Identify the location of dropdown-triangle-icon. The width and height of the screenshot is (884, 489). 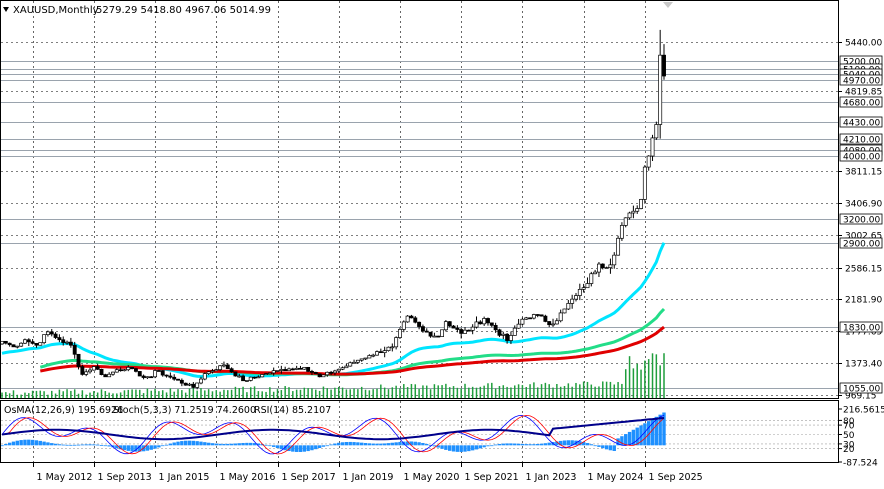
(6, 9).